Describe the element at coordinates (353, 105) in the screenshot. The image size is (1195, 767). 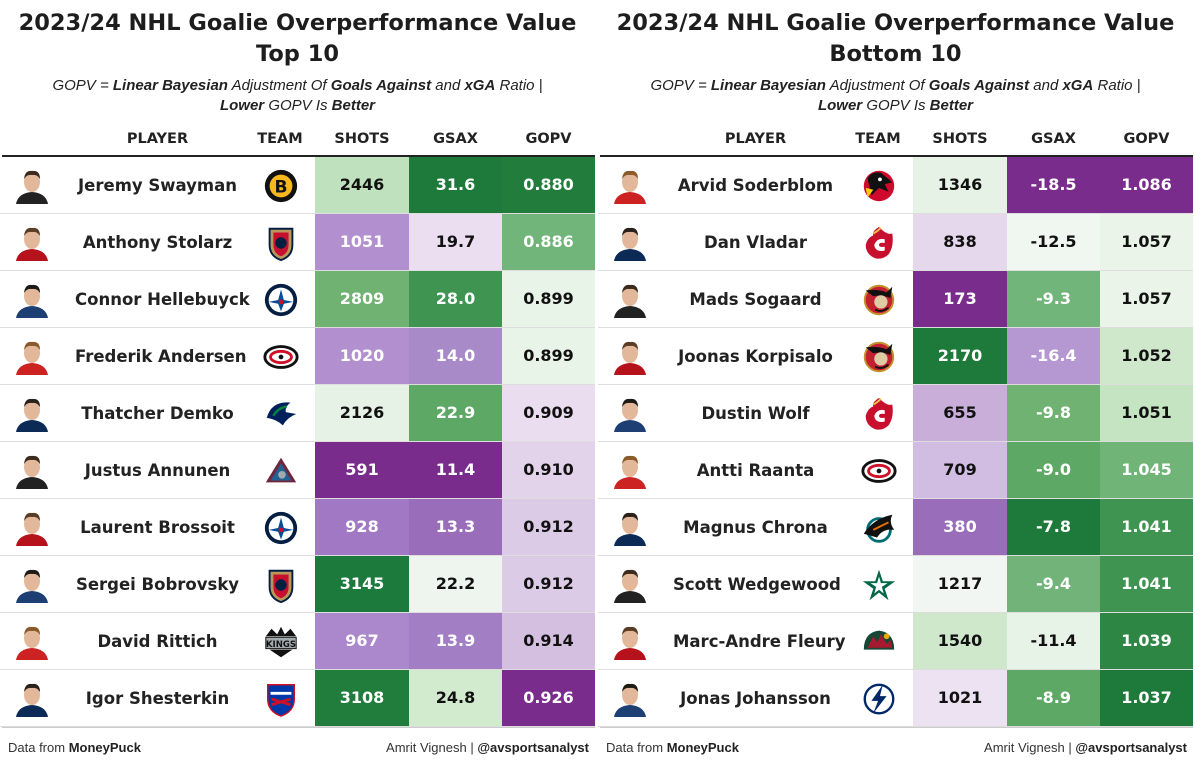
I see `subtitle-fragment: Better` at that location.